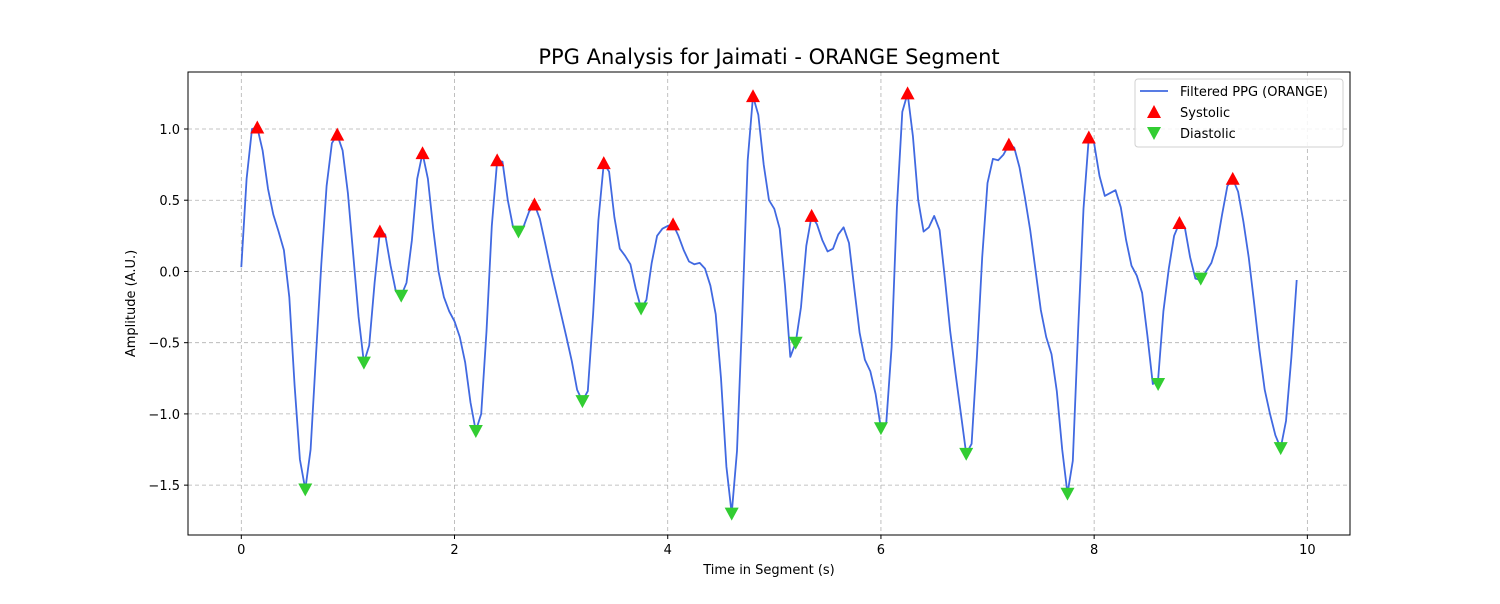  I want to click on y-tick-label: 0.5, so click(169, 201).